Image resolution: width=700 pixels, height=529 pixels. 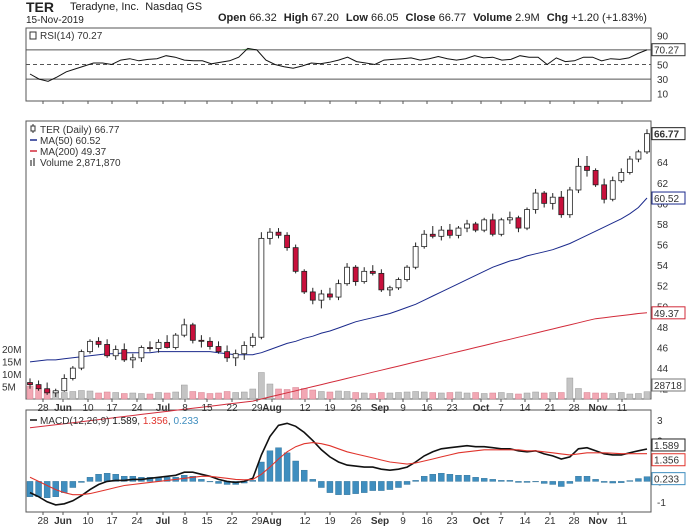 I want to click on macd-value-tag, so click(x=668, y=445).